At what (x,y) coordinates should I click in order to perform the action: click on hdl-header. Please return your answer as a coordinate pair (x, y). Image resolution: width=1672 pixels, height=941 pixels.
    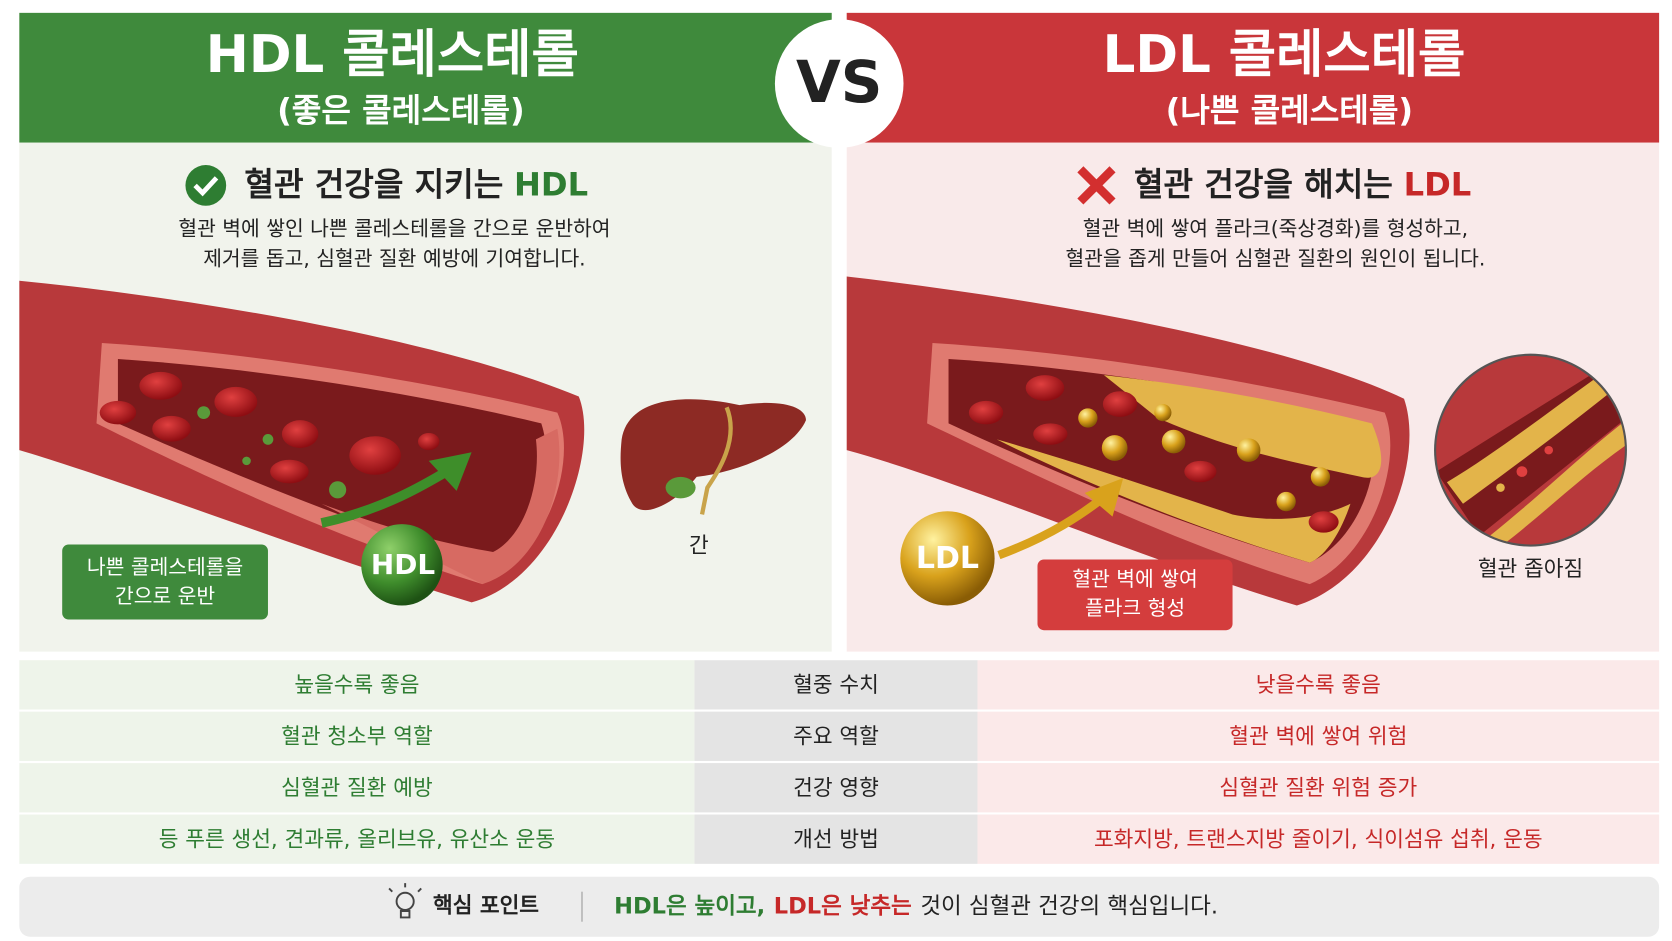
    Looking at the image, I should click on (425, 77).